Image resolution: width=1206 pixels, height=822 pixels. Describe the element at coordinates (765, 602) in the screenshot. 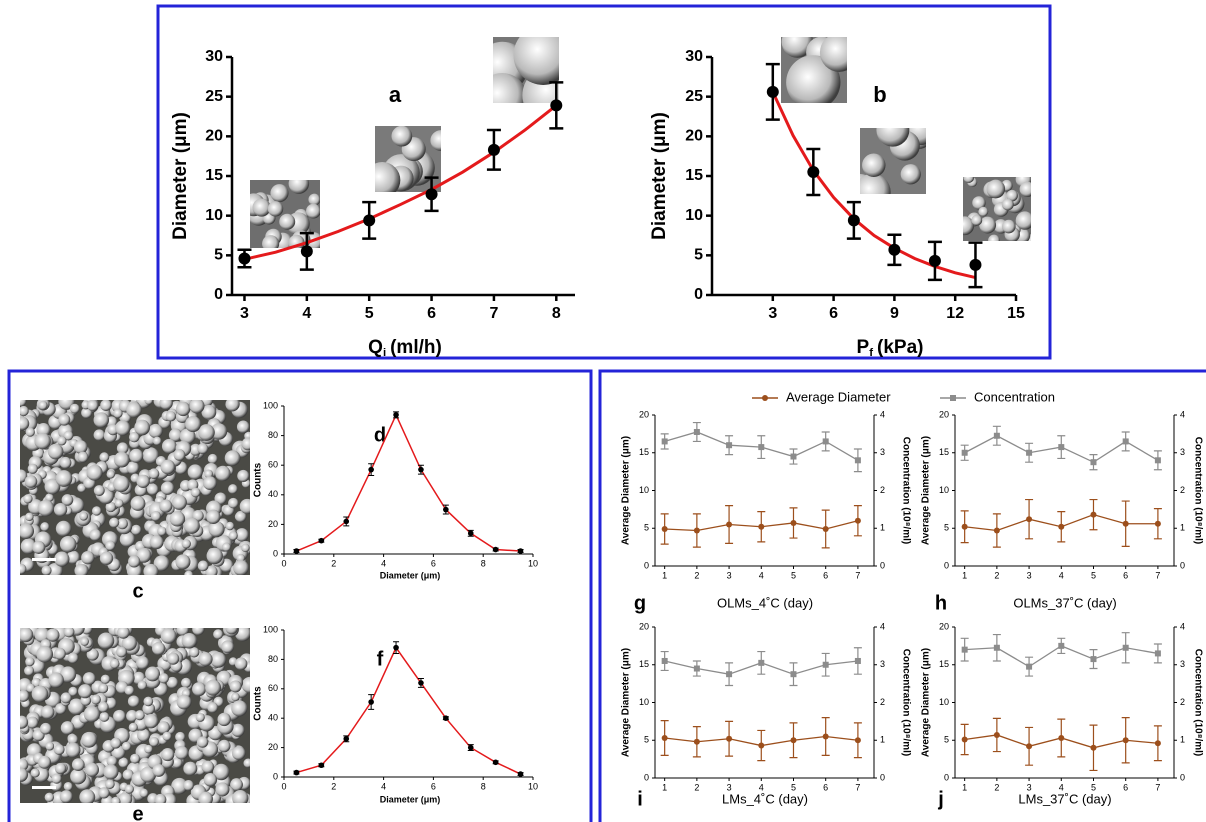

I see `x-axis-label: OLMs_4˚C (day)` at that location.